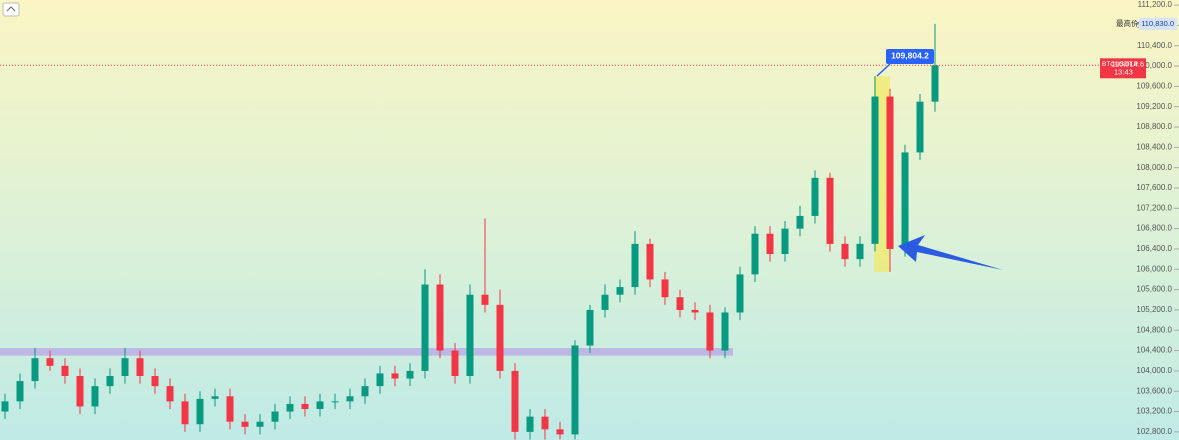 Image resolution: width=1179 pixels, height=440 pixels. What do you see at coordinates (1123, 71) in the screenshot?
I see `countdown: 13:43` at bounding box center [1123, 71].